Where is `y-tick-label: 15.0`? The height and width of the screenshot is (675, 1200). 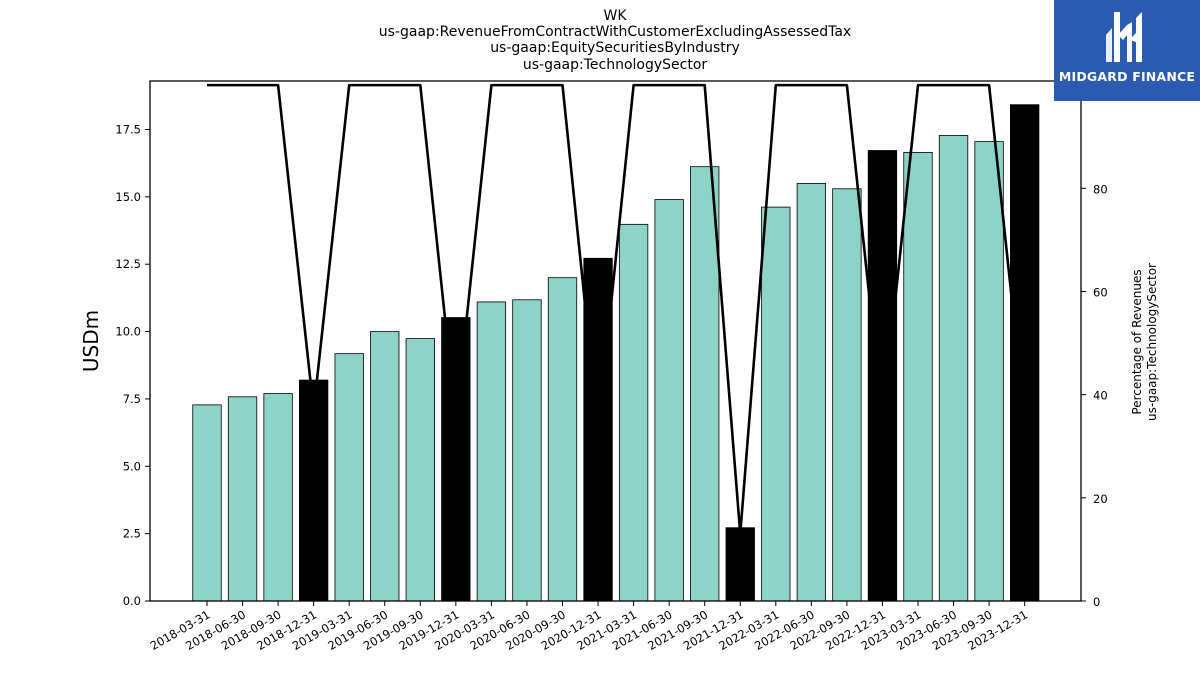
y-tick-label: 15.0 is located at coordinates (128, 197).